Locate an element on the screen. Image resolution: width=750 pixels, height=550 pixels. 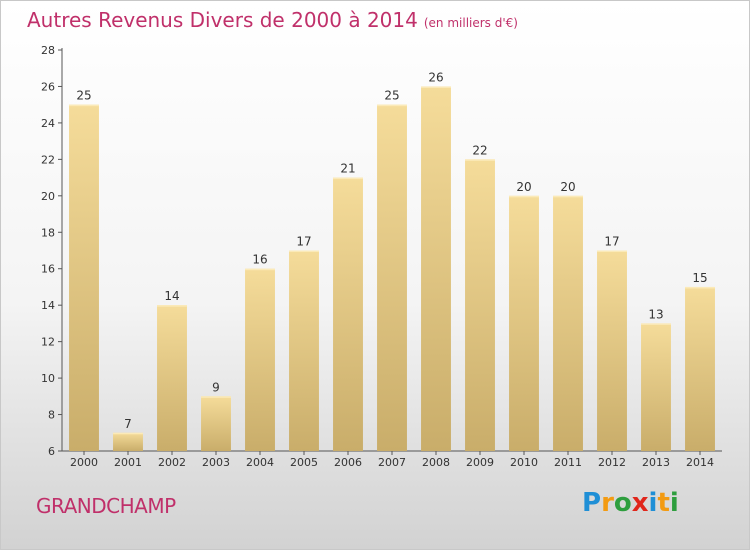
x-tick-label: 2002 is located at coordinates (172, 462).